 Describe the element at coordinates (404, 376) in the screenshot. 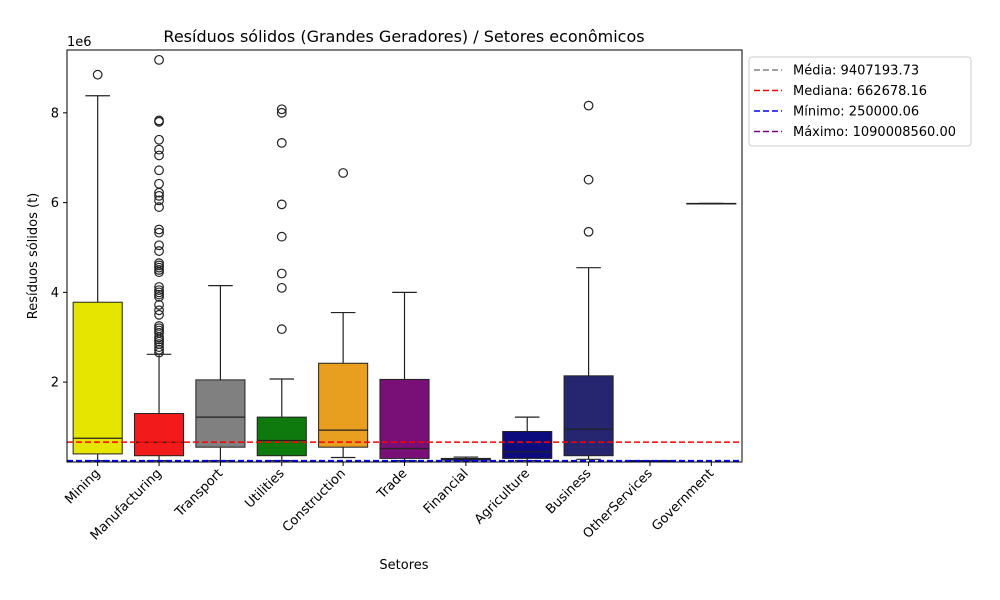

I see `box-trade` at that location.